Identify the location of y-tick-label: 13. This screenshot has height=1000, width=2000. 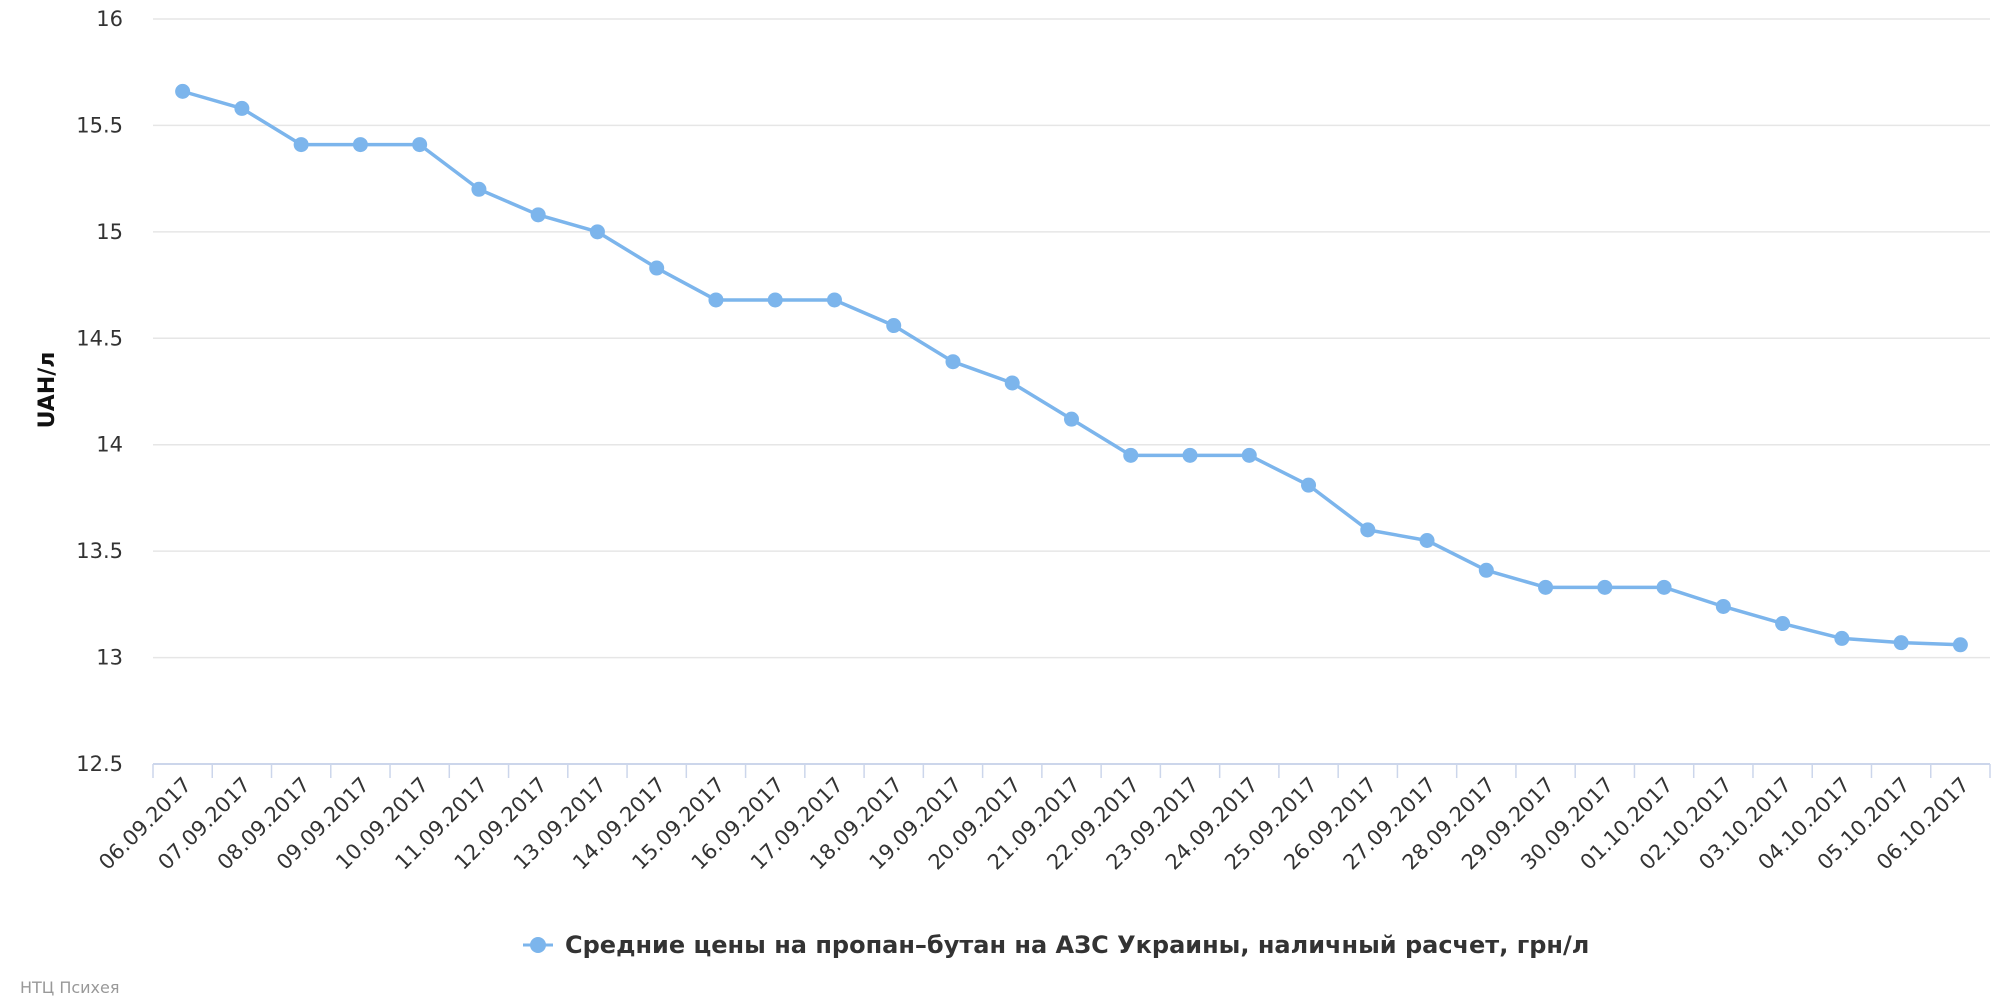
(109, 658).